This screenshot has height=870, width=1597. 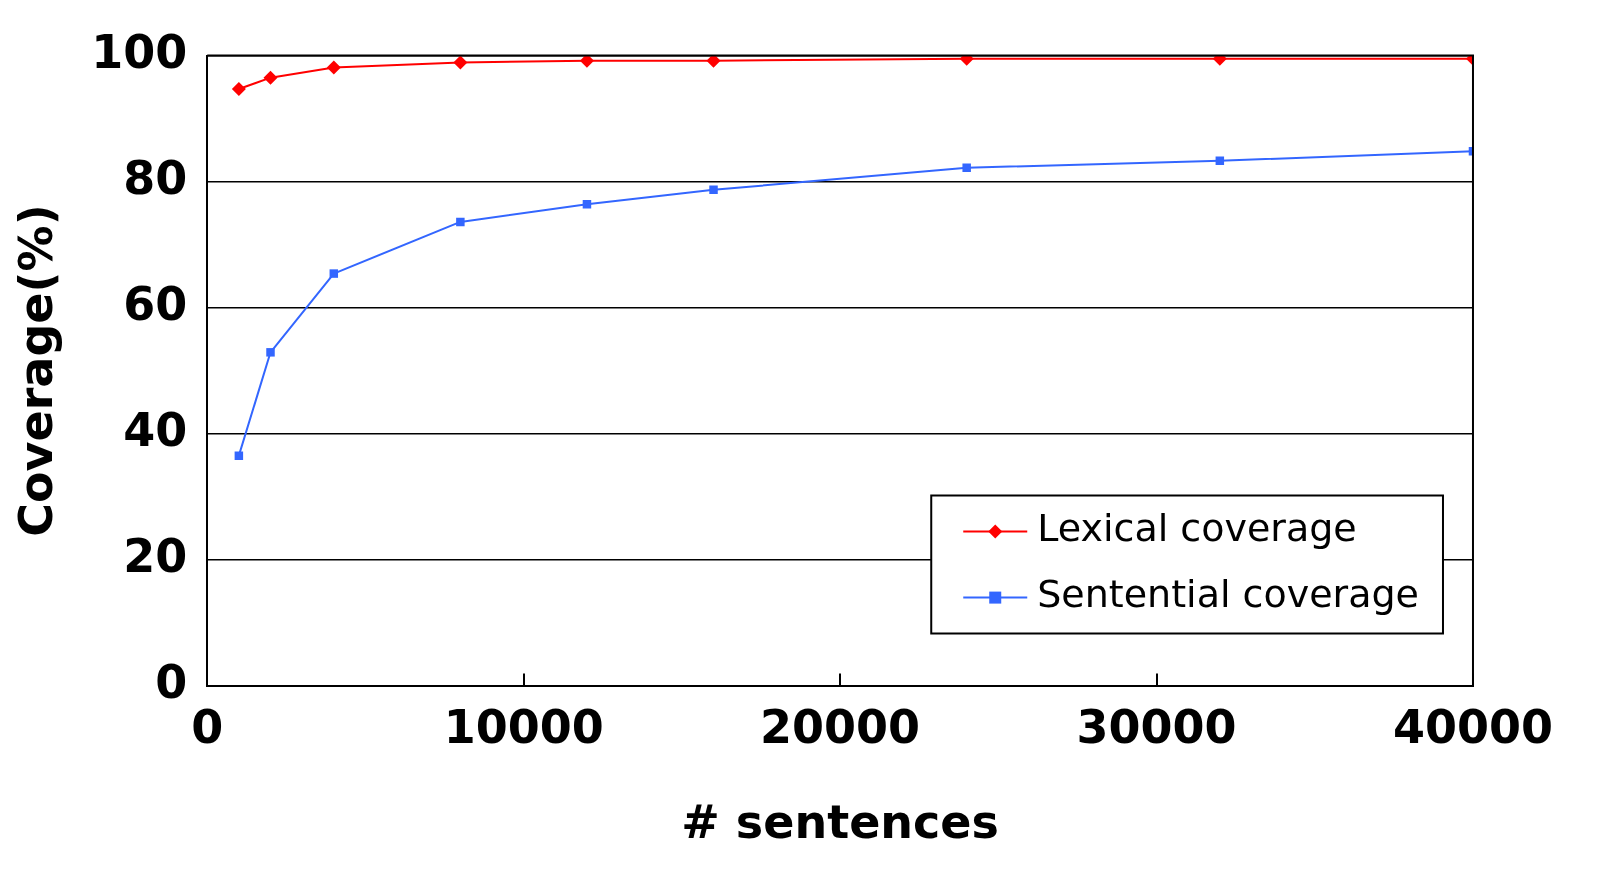 What do you see at coordinates (840, 727) in the screenshot?
I see `x-tick-label: 20000` at bounding box center [840, 727].